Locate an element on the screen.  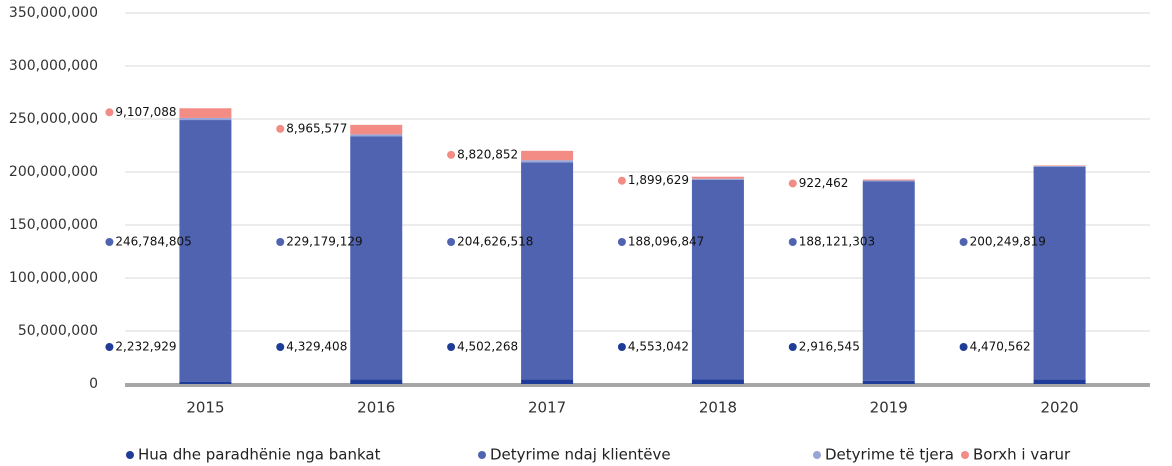
x-tick-label: 2020 is located at coordinates (1059, 408).